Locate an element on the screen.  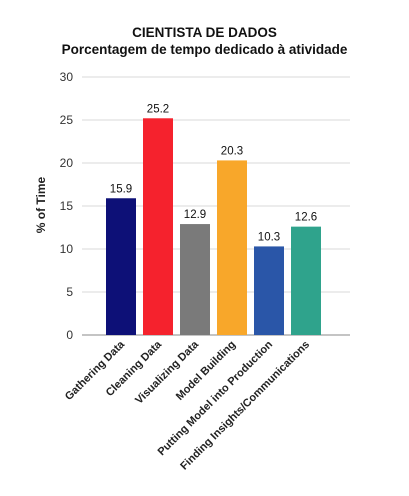
y-tick-label: 10 is located at coordinates (67, 249).